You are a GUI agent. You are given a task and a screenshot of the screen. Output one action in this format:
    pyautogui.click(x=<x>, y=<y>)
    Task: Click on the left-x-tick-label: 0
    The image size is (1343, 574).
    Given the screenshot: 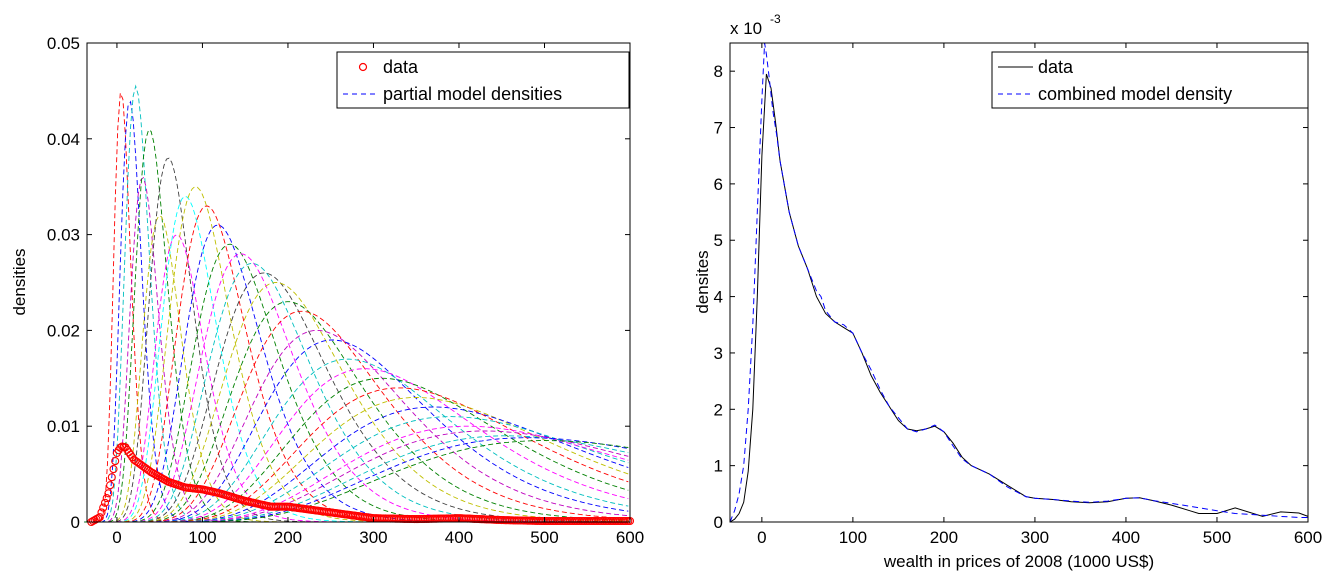 What is the action you would take?
    pyautogui.click(x=116, y=537)
    